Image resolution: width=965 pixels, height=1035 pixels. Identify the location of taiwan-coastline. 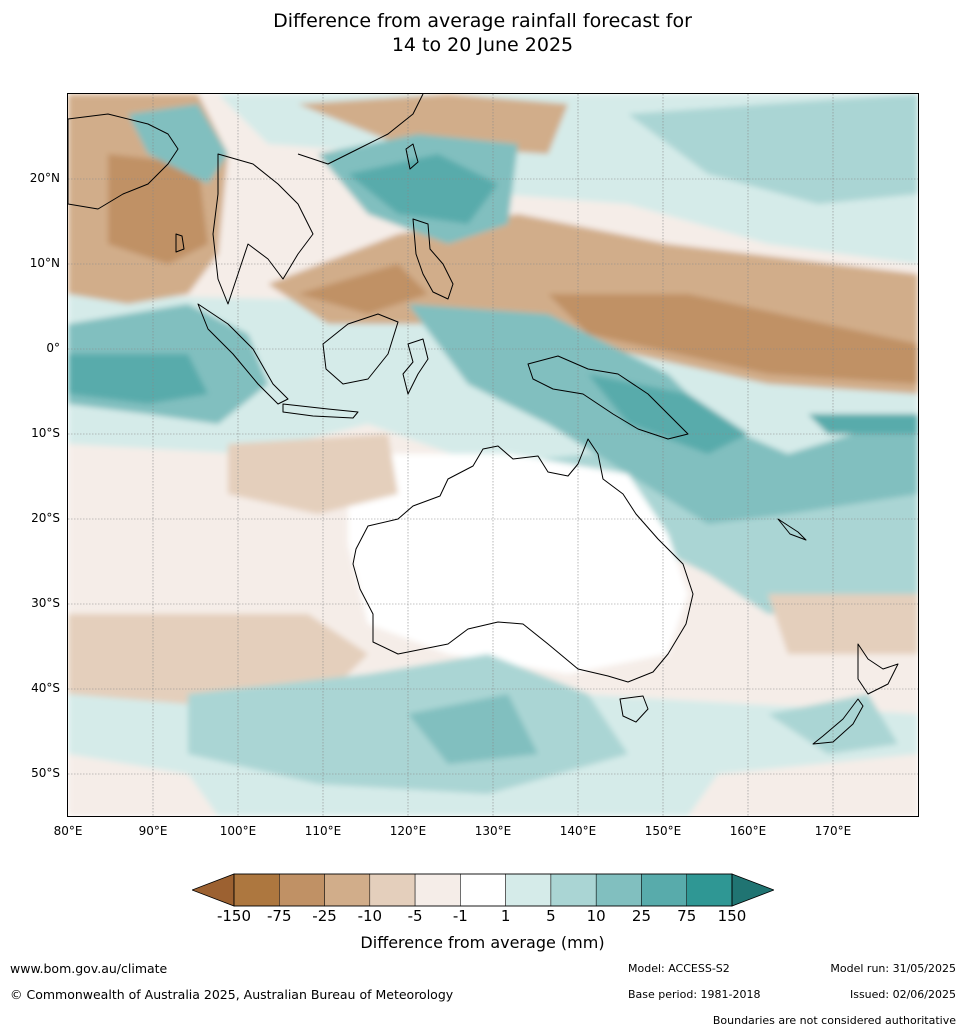
(412, 156).